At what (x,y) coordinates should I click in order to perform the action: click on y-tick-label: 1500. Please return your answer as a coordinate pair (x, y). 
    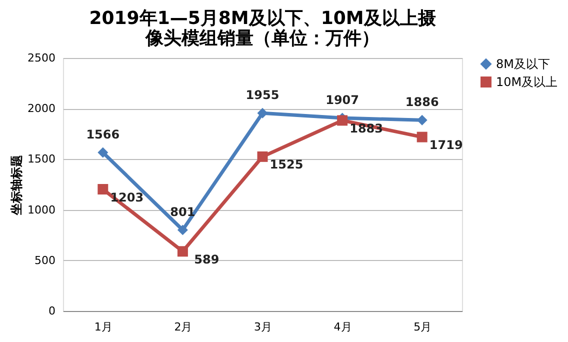
    Looking at the image, I should click on (42, 159).